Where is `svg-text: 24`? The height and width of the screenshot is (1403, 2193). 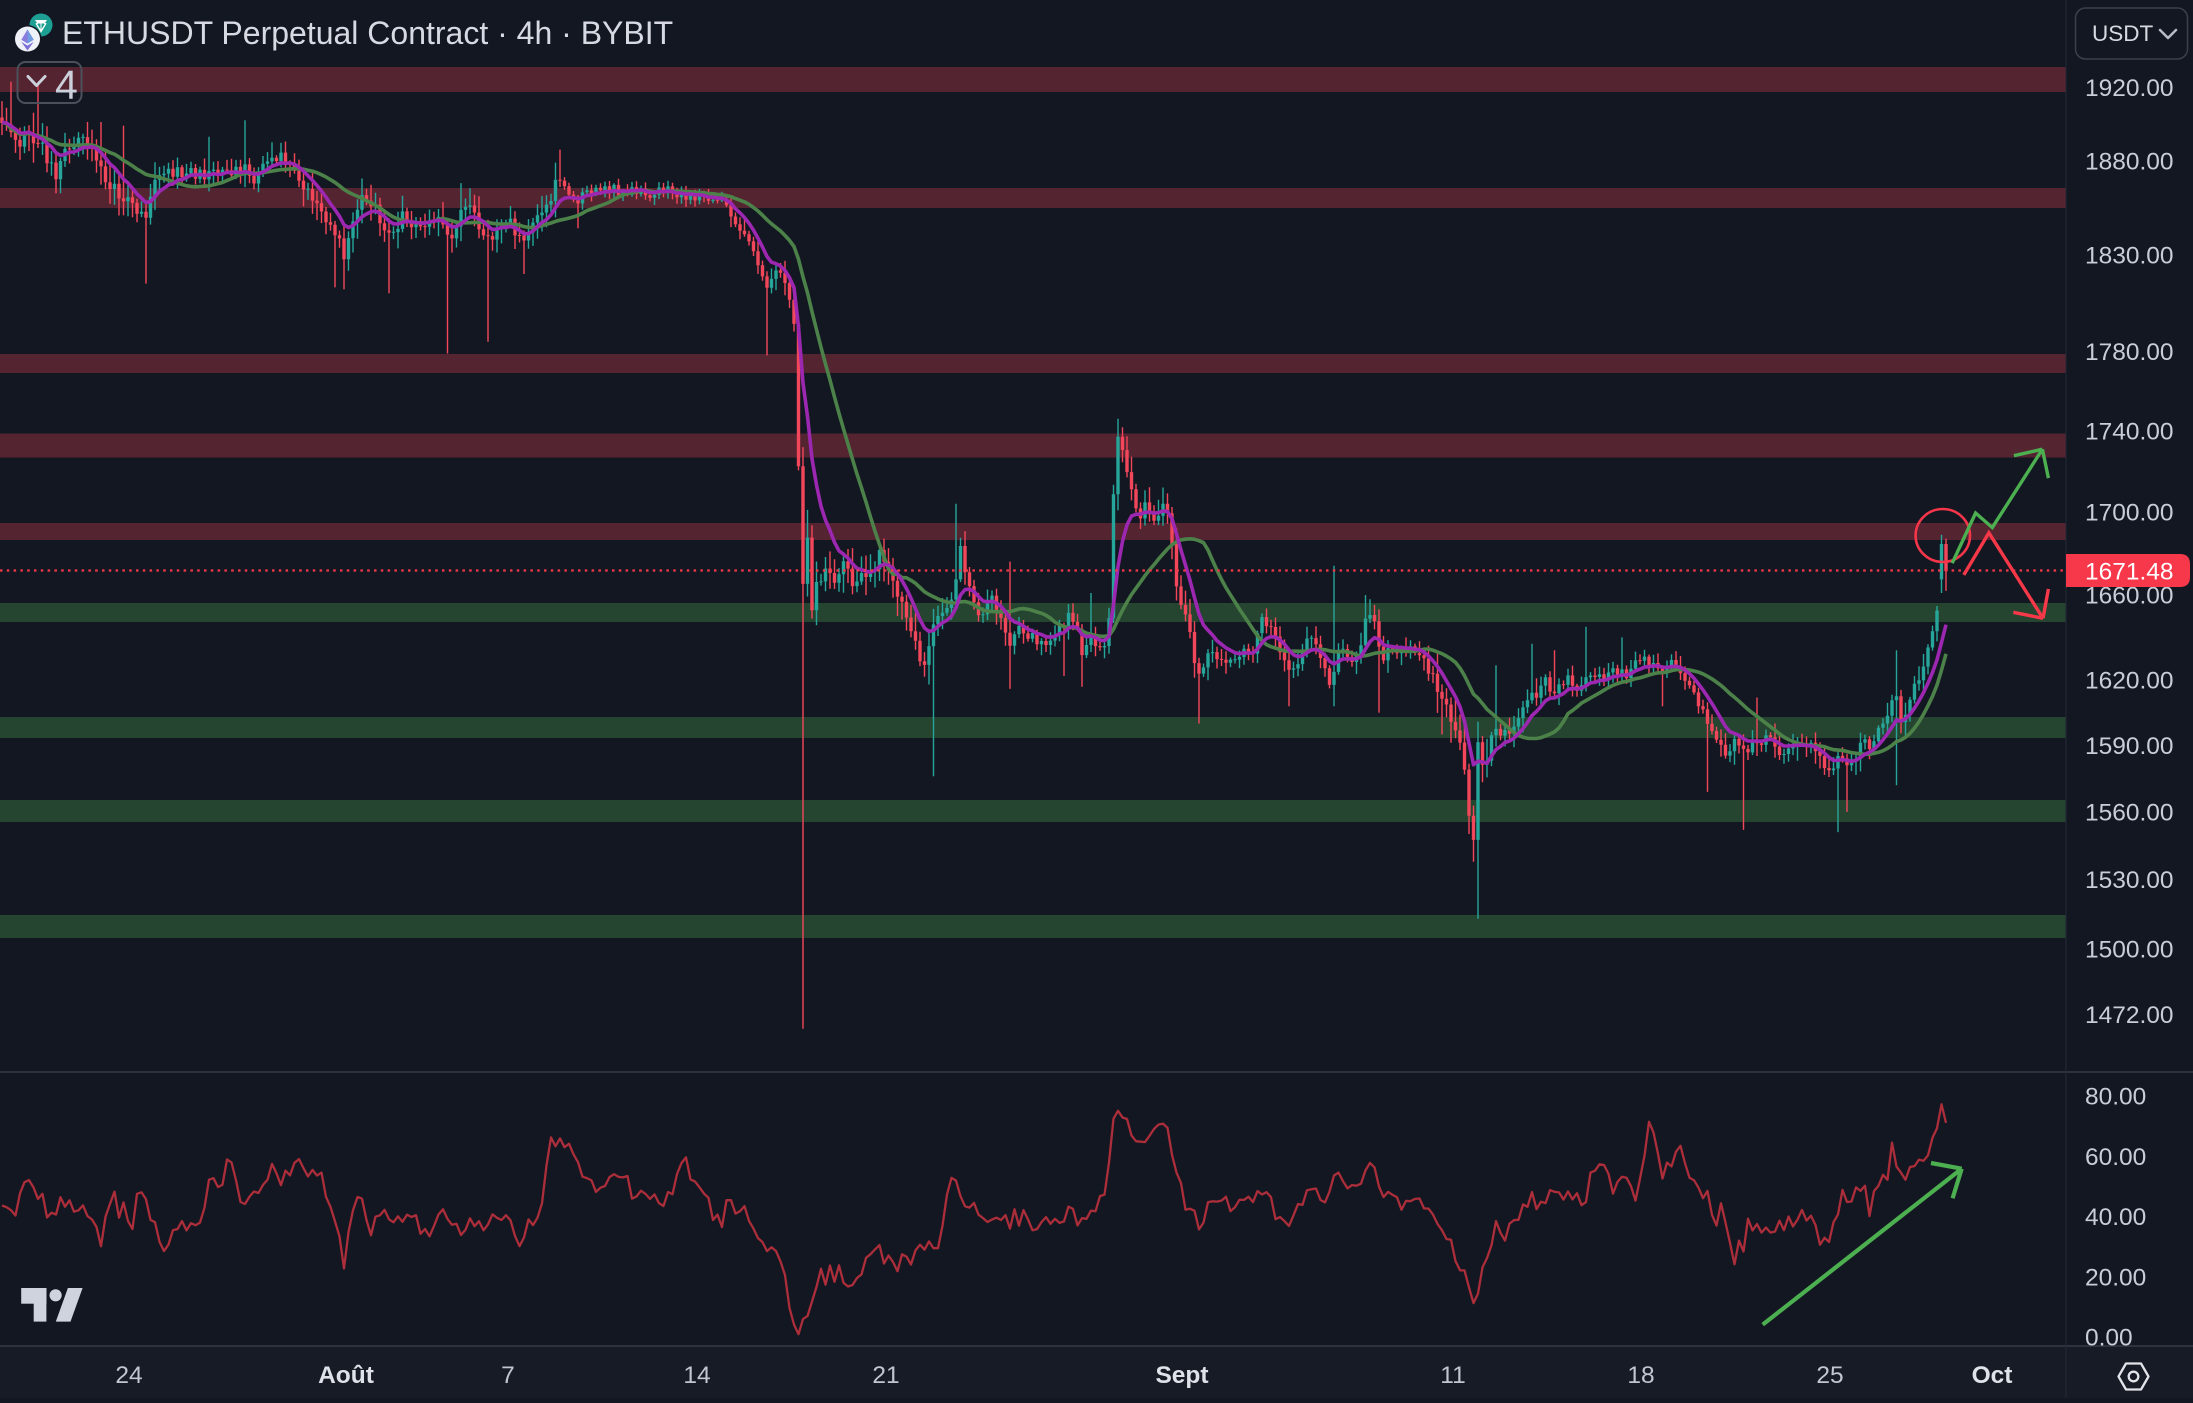
svg-text: 24 is located at coordinates (128, 1375).